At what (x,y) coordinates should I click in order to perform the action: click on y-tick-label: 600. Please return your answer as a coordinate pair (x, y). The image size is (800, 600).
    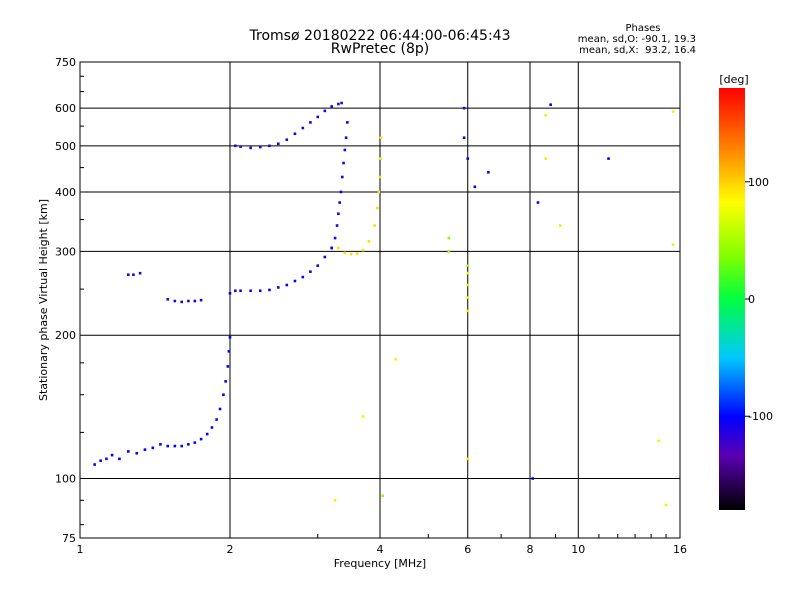
    Looking at the image, I should click on (65, 108).